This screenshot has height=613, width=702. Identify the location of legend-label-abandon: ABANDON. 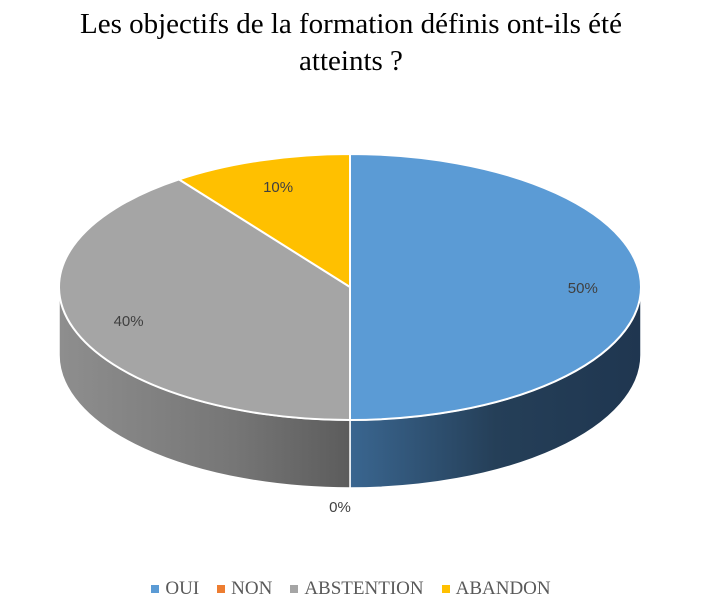
(503, 588).